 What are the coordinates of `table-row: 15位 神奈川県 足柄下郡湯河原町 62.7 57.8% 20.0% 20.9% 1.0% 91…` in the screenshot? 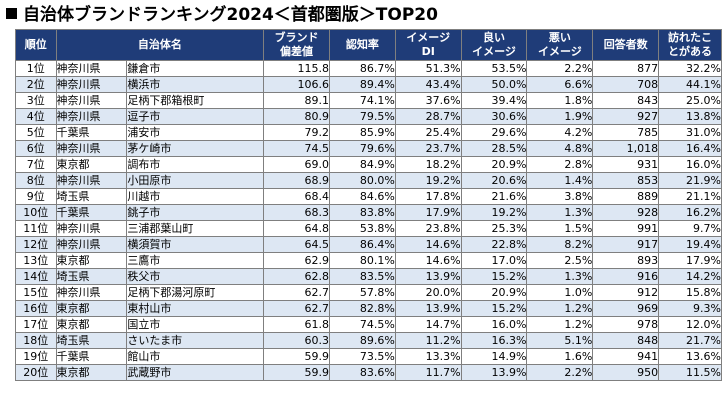 It's located at (368, 292).